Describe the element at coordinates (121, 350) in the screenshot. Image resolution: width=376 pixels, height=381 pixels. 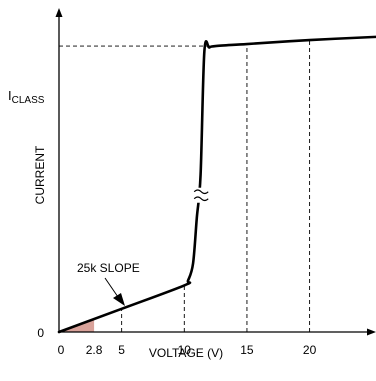
I see `x-tick-label: 5` at that location.